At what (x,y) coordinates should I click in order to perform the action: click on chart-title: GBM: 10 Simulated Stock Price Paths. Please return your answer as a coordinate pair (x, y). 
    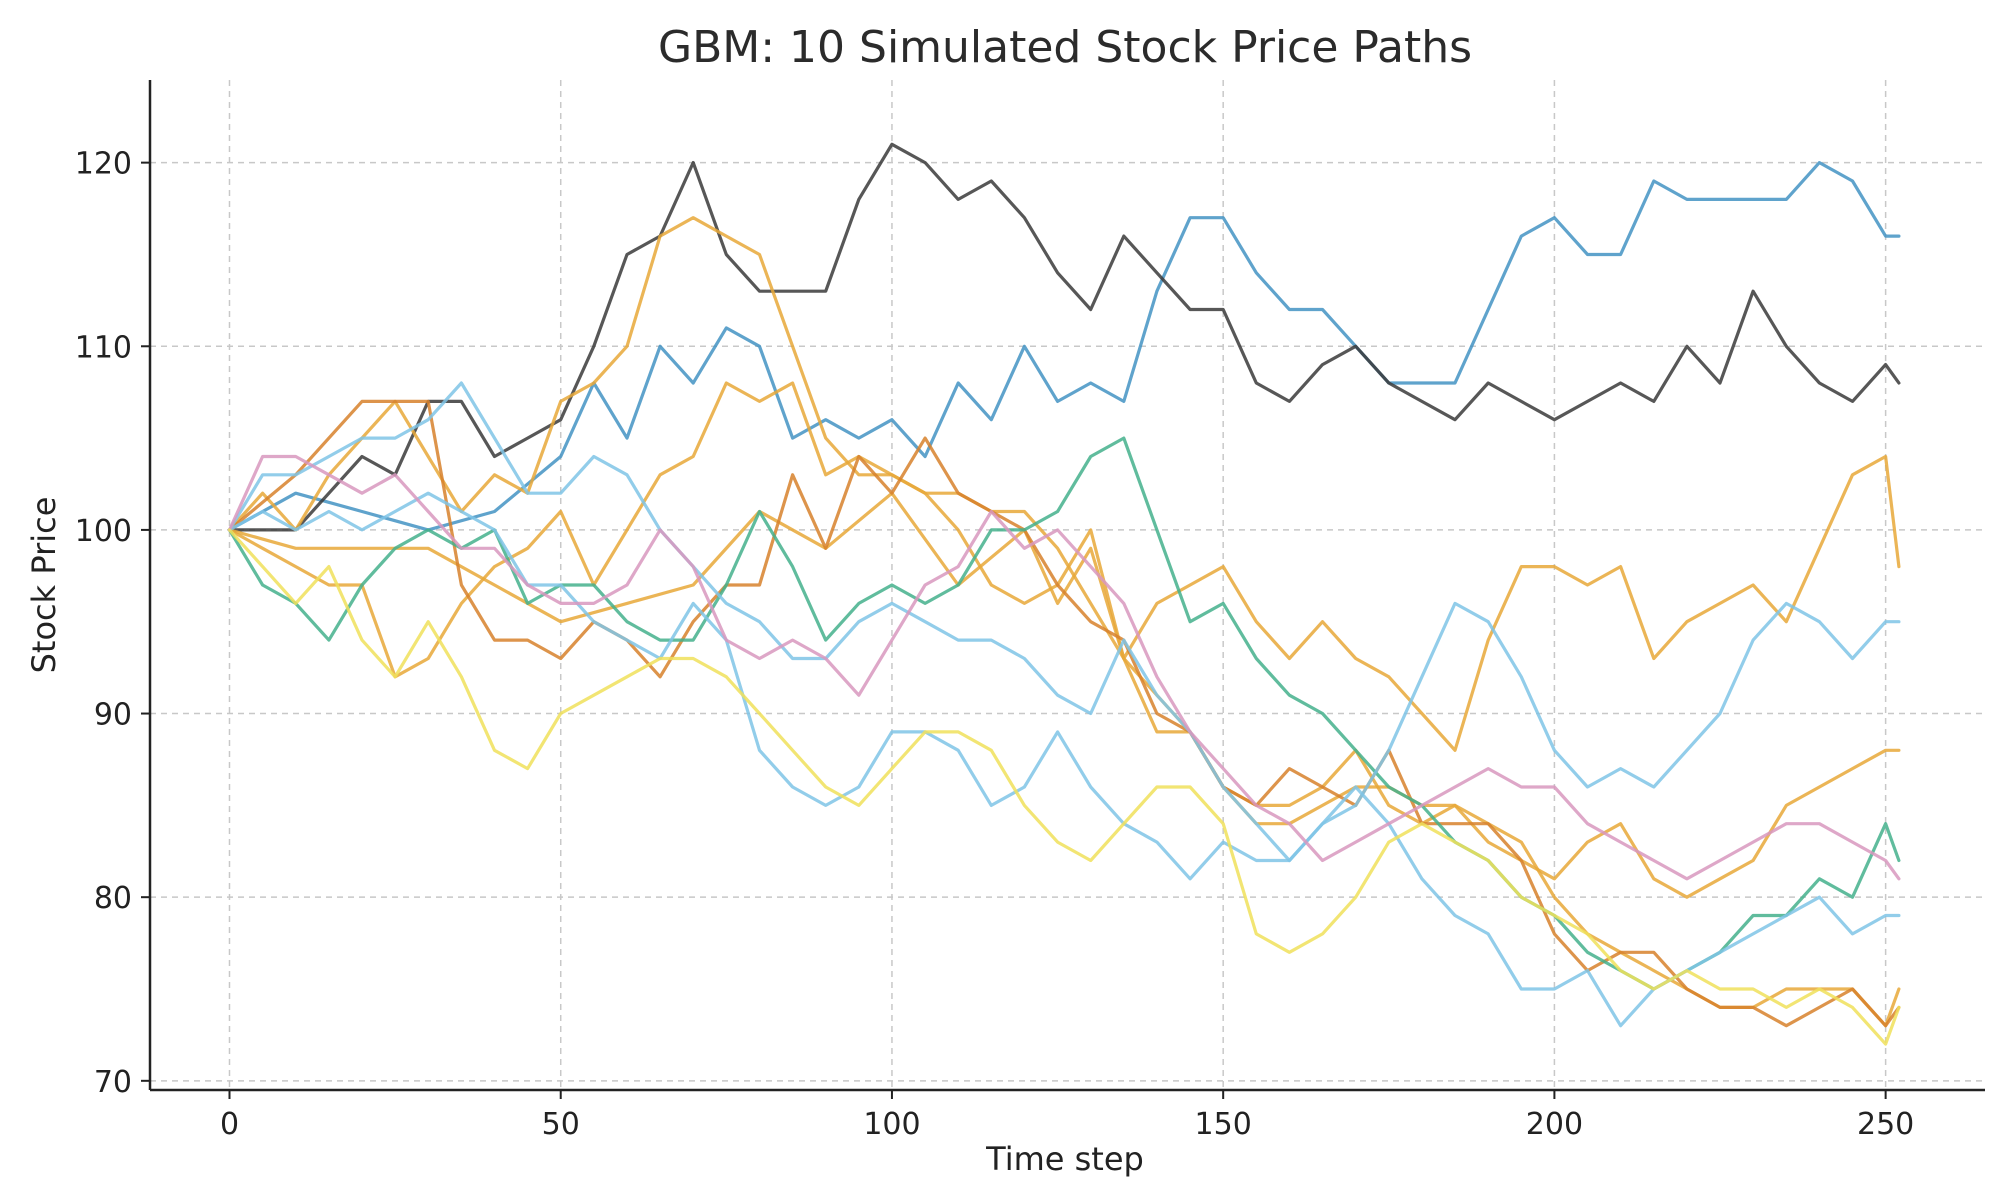
    Looking at the image, I should click on (1065, 47).